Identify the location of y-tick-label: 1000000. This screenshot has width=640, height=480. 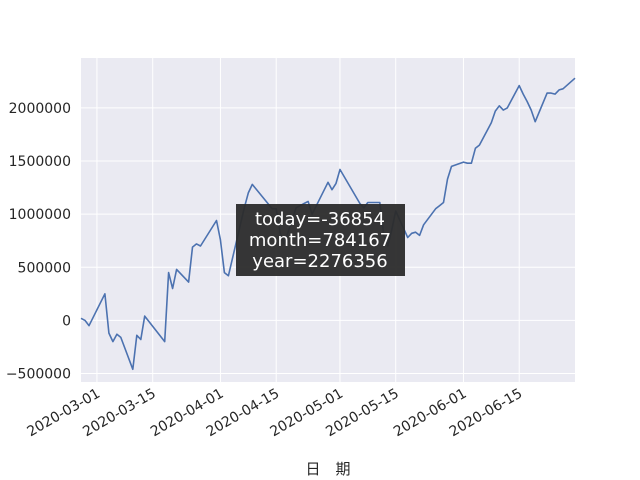
(40, 215).